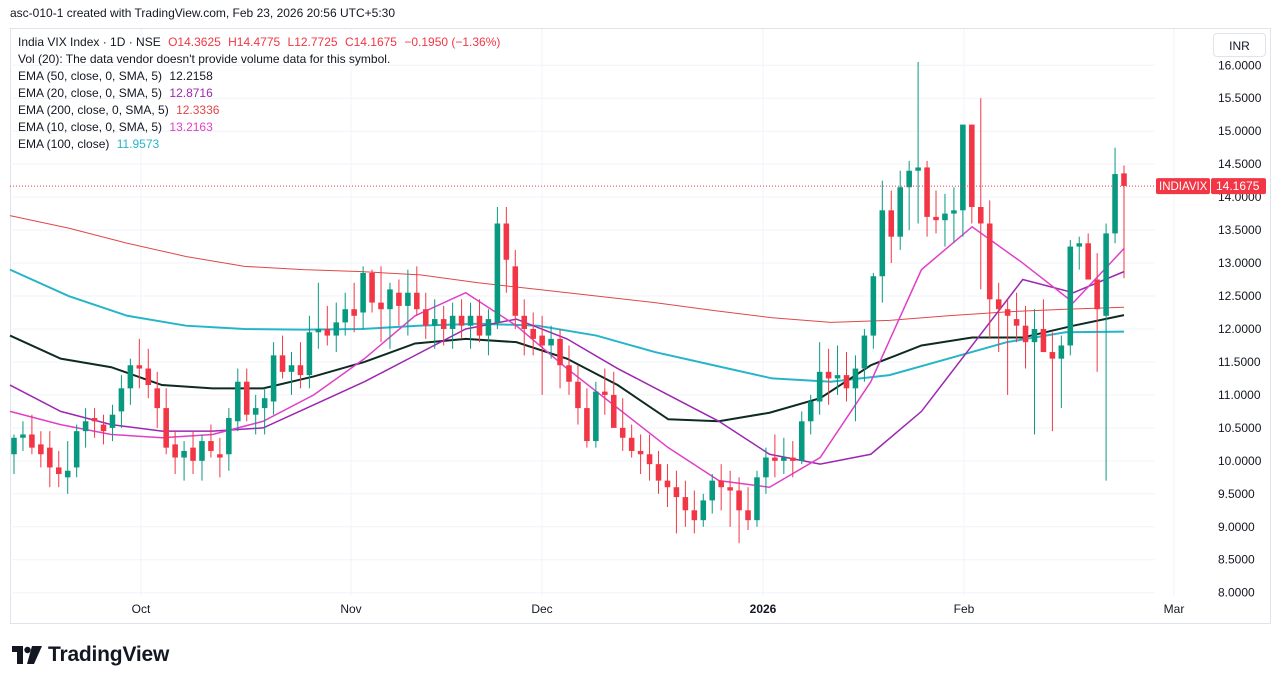 The height and width of the screenshot is (684, 1281). What do you see at coordinates (259, 127) in the screenshot?
I see `ema10-row: EMA (10, close, 0, SMA, 5) 13.2163` at bounding box center [259, 127].